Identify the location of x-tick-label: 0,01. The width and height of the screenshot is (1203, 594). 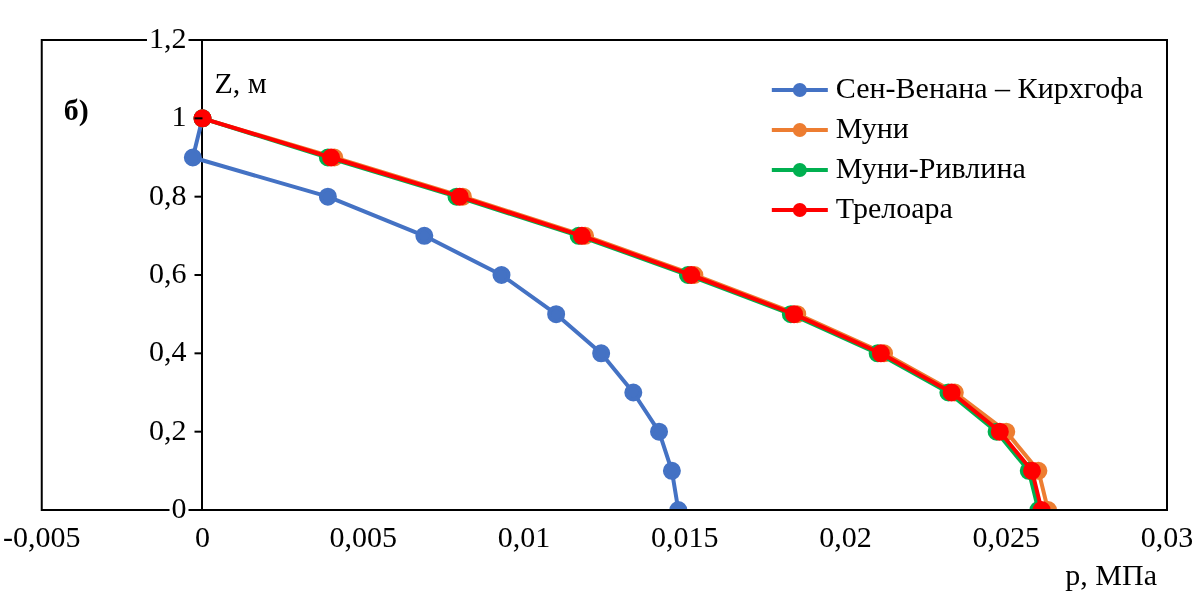
(524, 536).